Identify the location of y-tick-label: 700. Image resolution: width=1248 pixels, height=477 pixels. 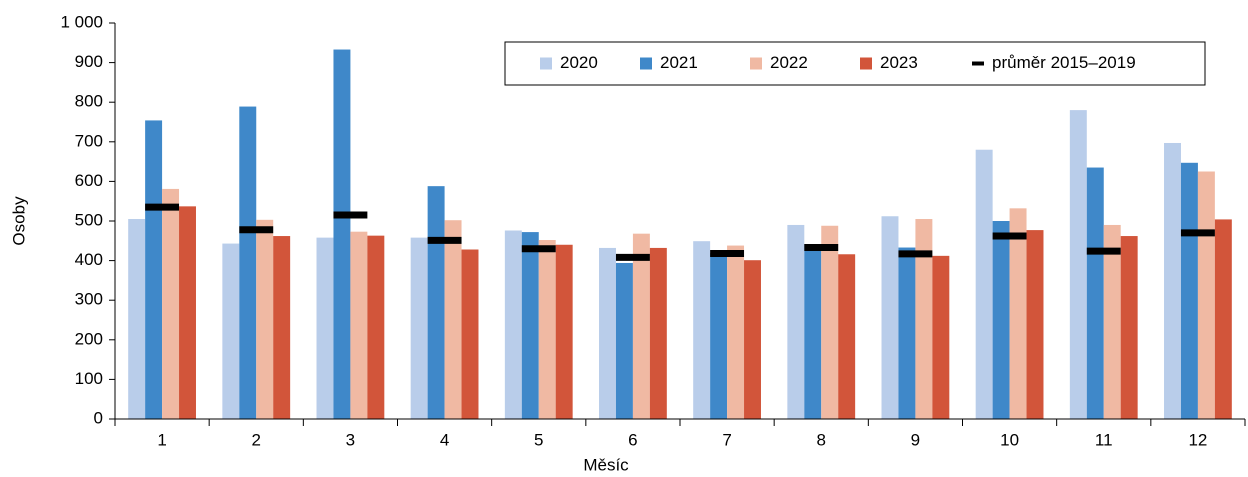
(89, 140).